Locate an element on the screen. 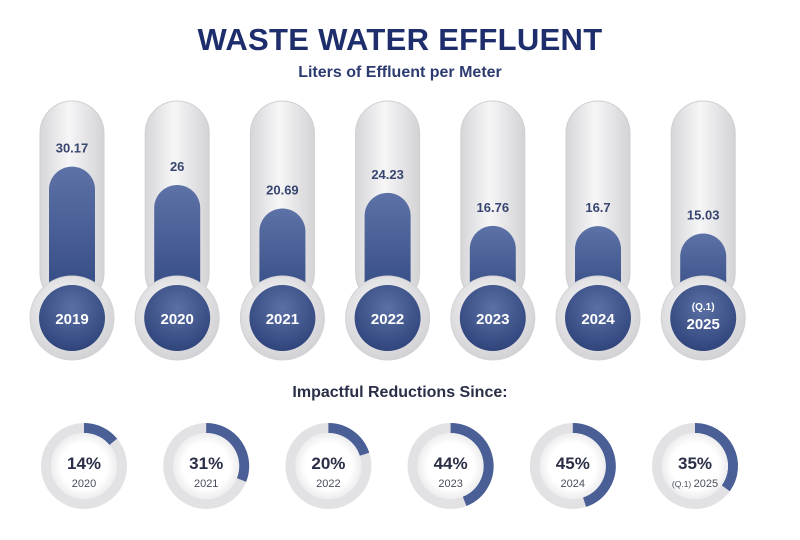 Image resolution: width=800 pixels, height=540 pixels. category-label: 2025 is located at coordinates (703, 324).